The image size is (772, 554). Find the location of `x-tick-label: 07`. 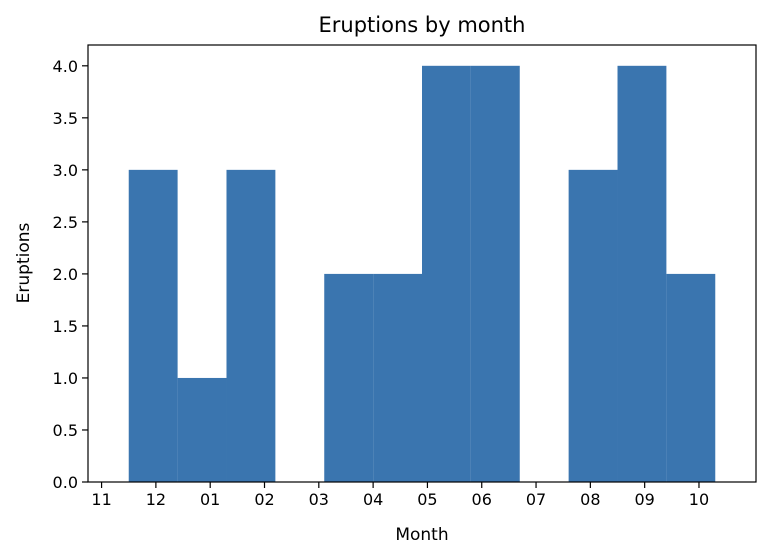

x-tick-label: 07 is located at coordinates (536, 499).